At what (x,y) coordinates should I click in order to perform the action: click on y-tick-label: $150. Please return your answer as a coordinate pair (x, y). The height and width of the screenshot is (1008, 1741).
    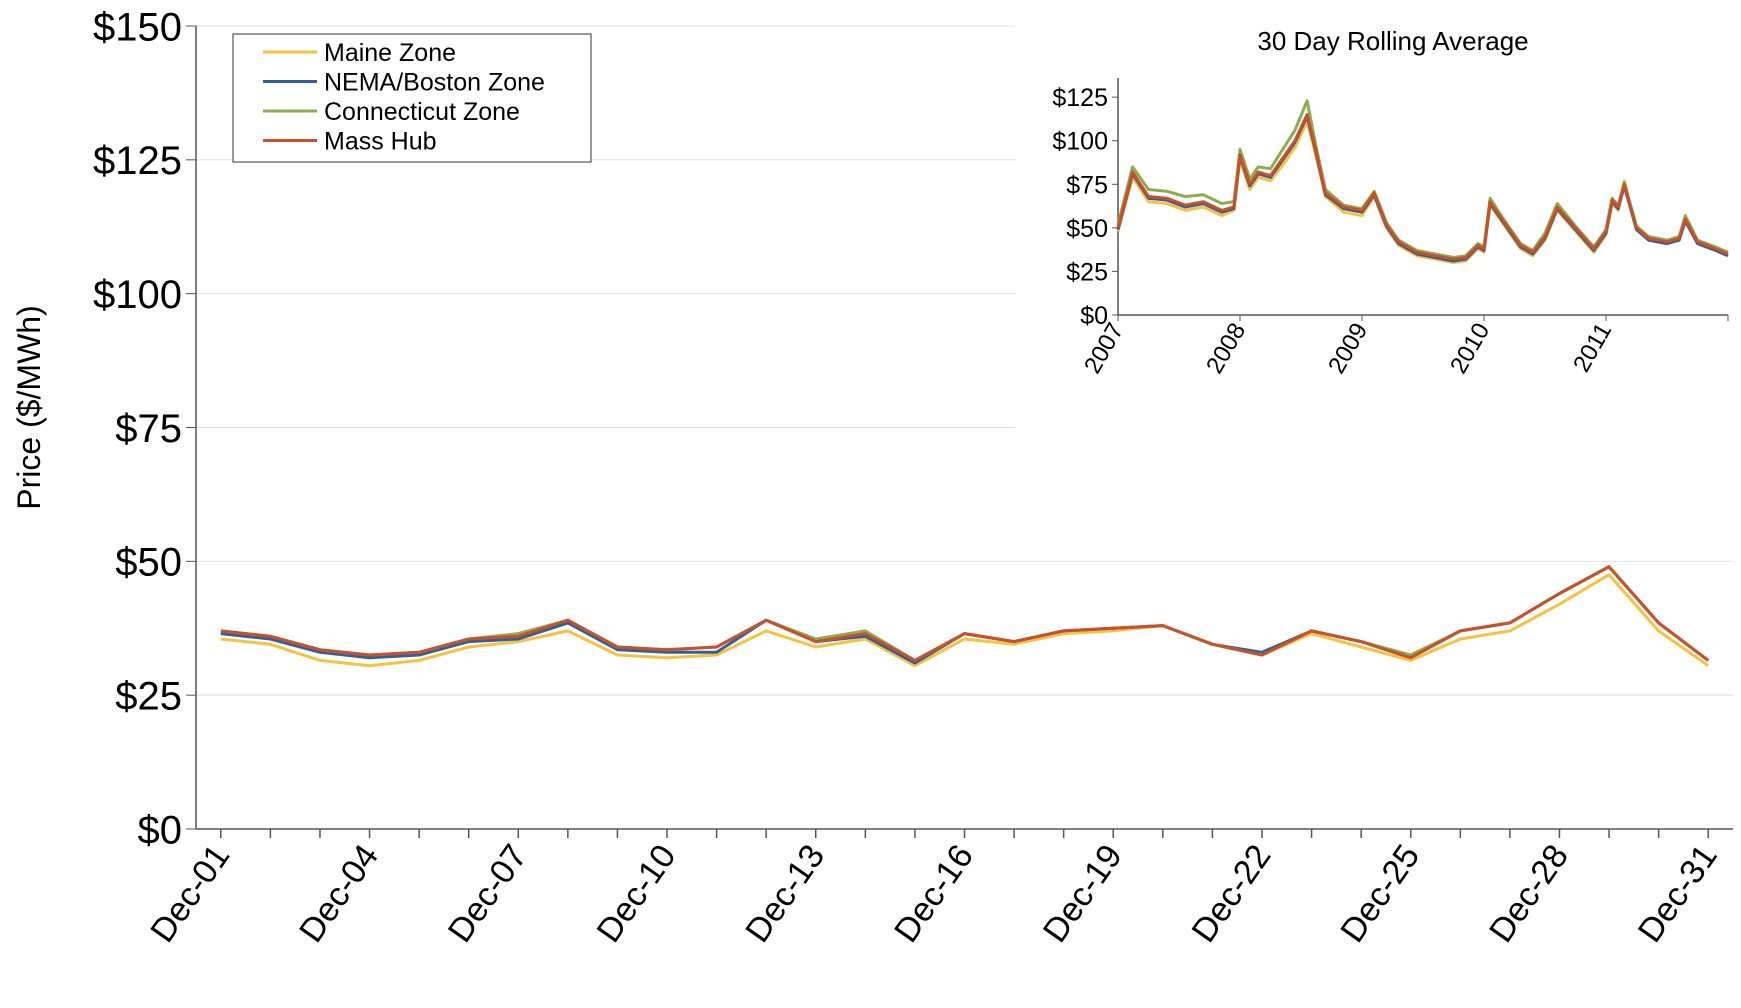
    Looking at the image, I should click on (137, 27).